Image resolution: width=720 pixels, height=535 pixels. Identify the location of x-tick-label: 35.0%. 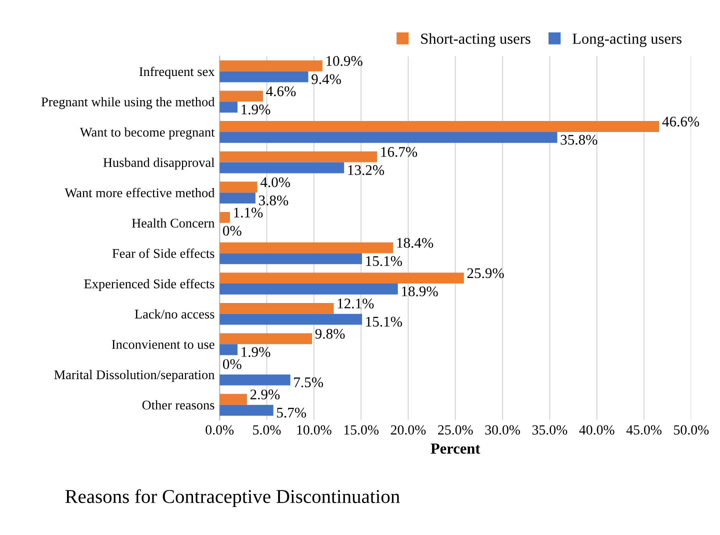
(550, 430).